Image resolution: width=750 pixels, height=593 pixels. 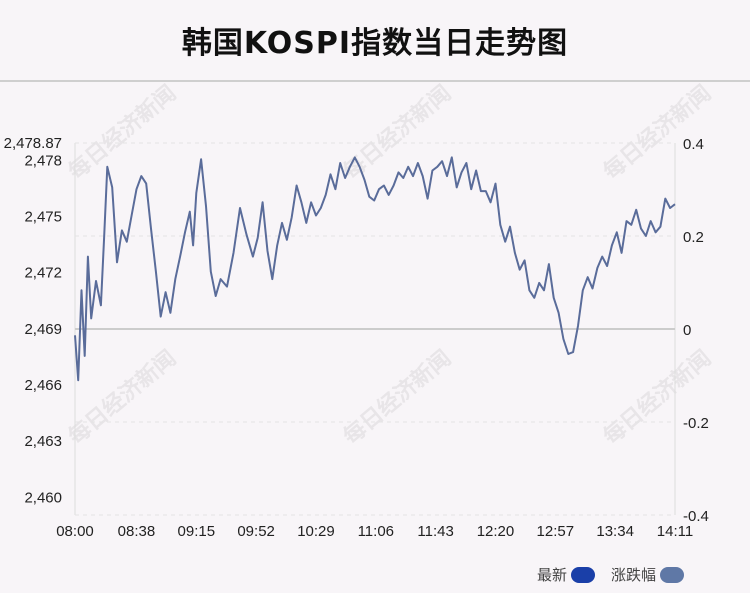 What do you see at coordinates (556, 531) in the screenshot?
I see `x-tick-label: 12:57` at bounding box center [556, 531].